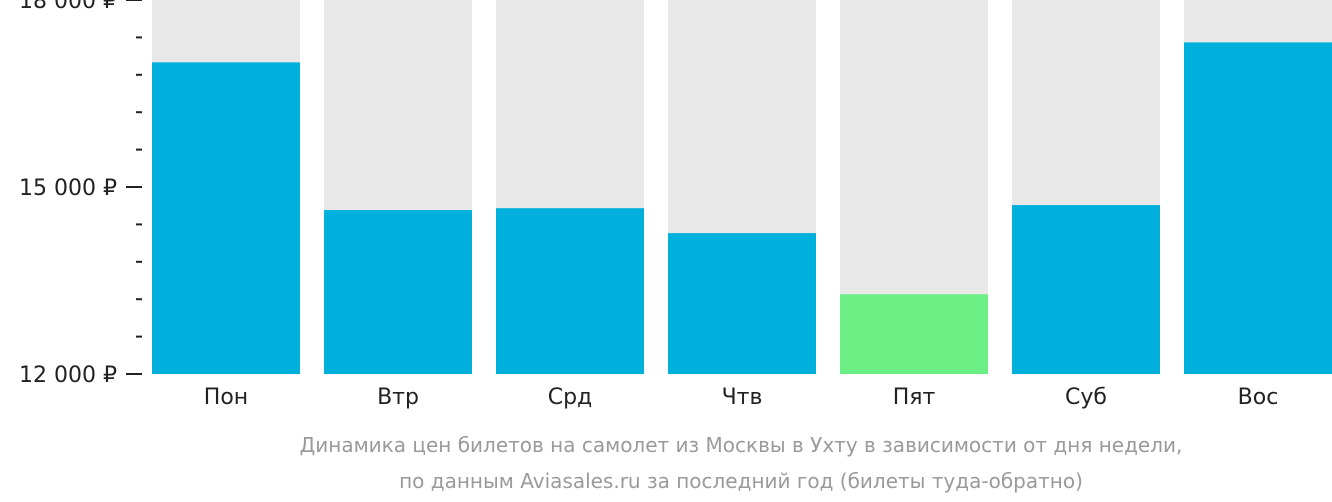 The width and height of the screenshot is (1332, 502). What do you see at coordinates (226, 397) in the screenshot?
I see `x-tick-label: Пон` at bounding box center [226, 397].